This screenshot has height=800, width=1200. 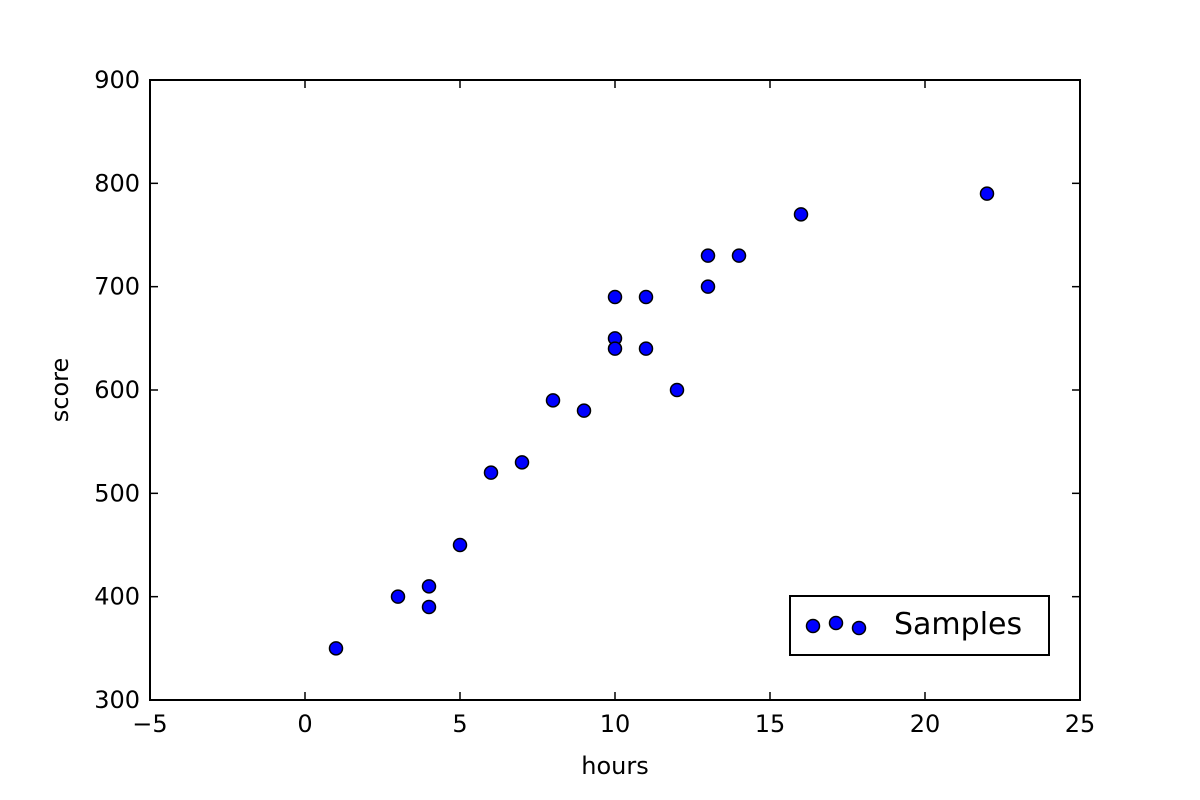 I want to click on y-tick-label: 500, so click(x=117, y=493).